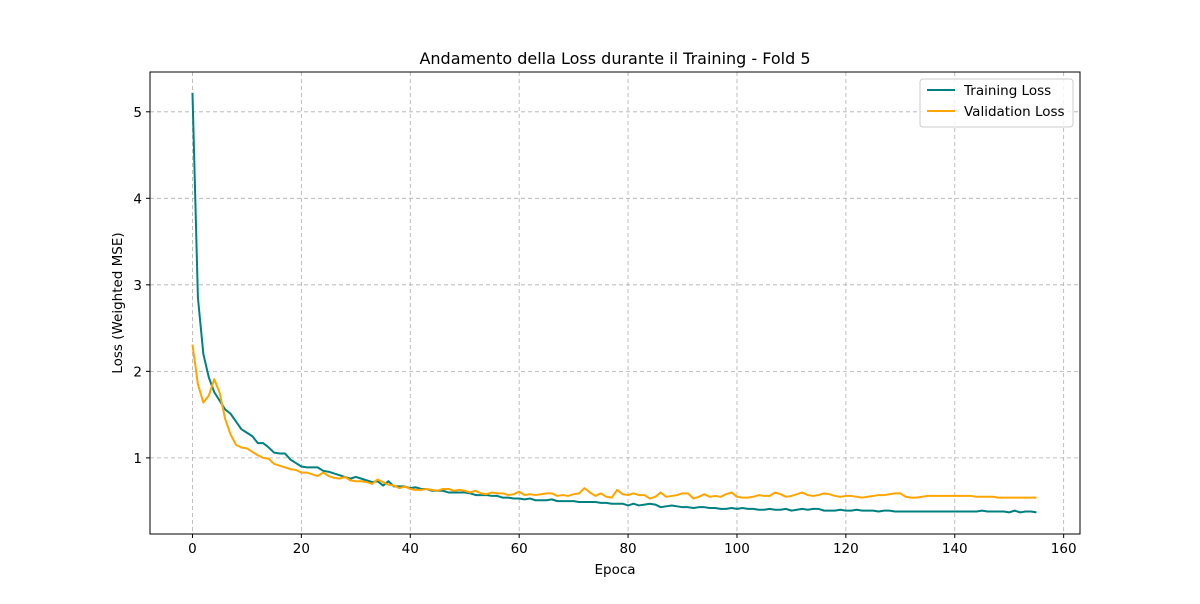  I want to click on x-tick-label: 60, so click(519, 549).